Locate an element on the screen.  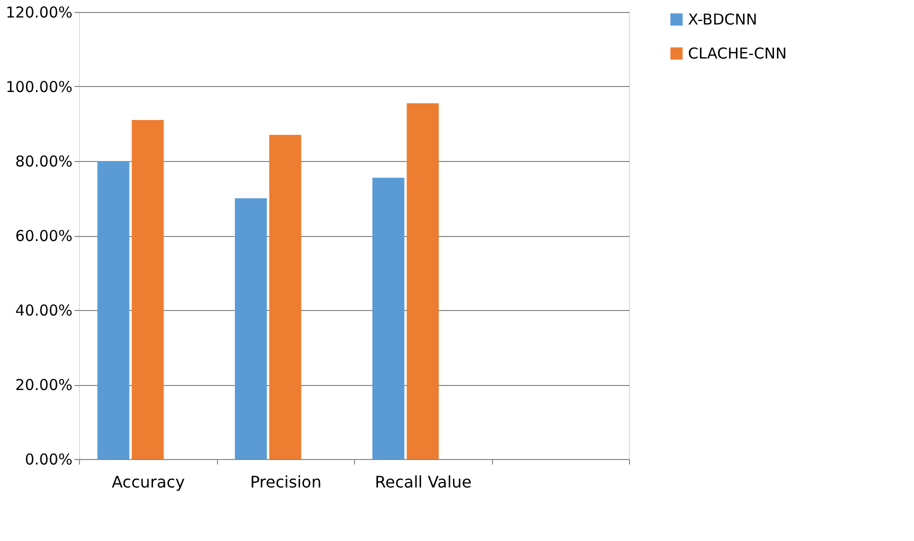
y-tick-label: 60.00% is located at coordinates (43, 236).